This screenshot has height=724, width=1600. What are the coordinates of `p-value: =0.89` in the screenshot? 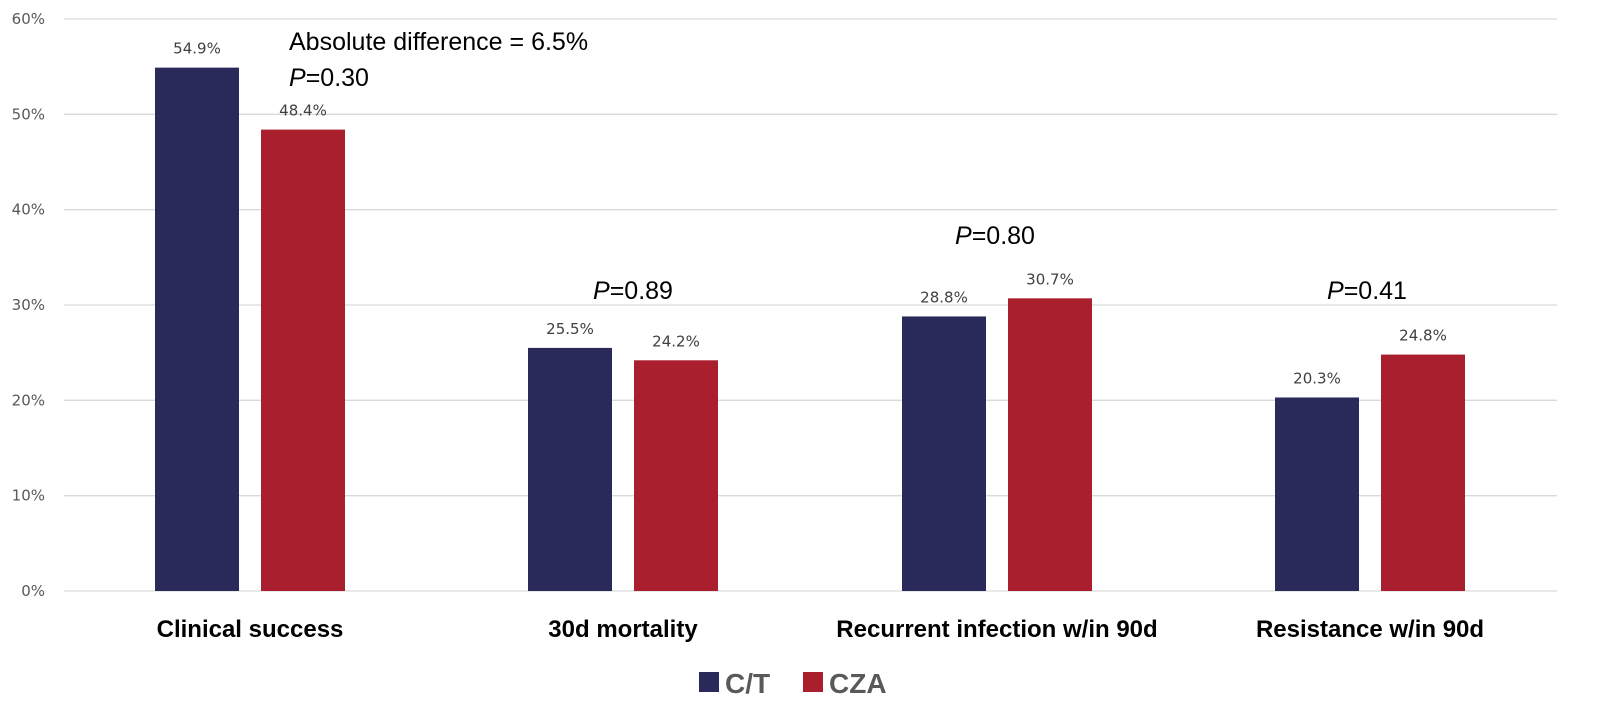 It's located at (641, 291).